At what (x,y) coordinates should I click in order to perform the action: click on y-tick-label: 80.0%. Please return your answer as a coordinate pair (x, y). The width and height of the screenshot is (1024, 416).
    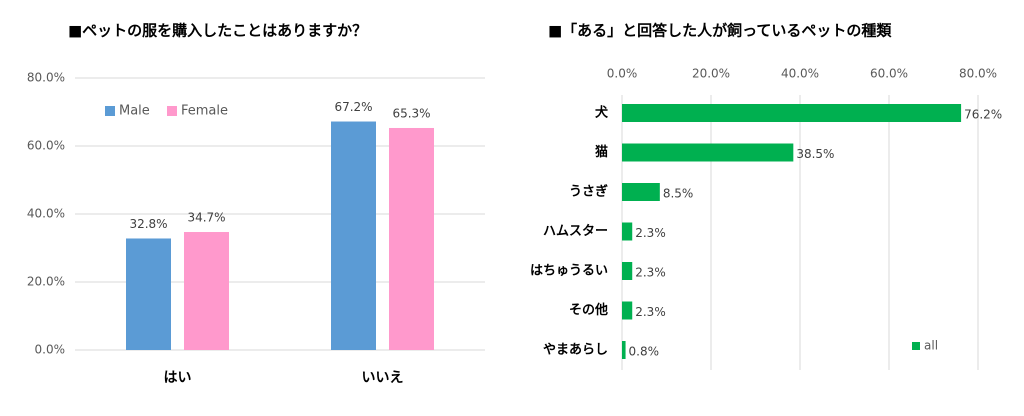
    Looking at the image, I should click on (46, 78).